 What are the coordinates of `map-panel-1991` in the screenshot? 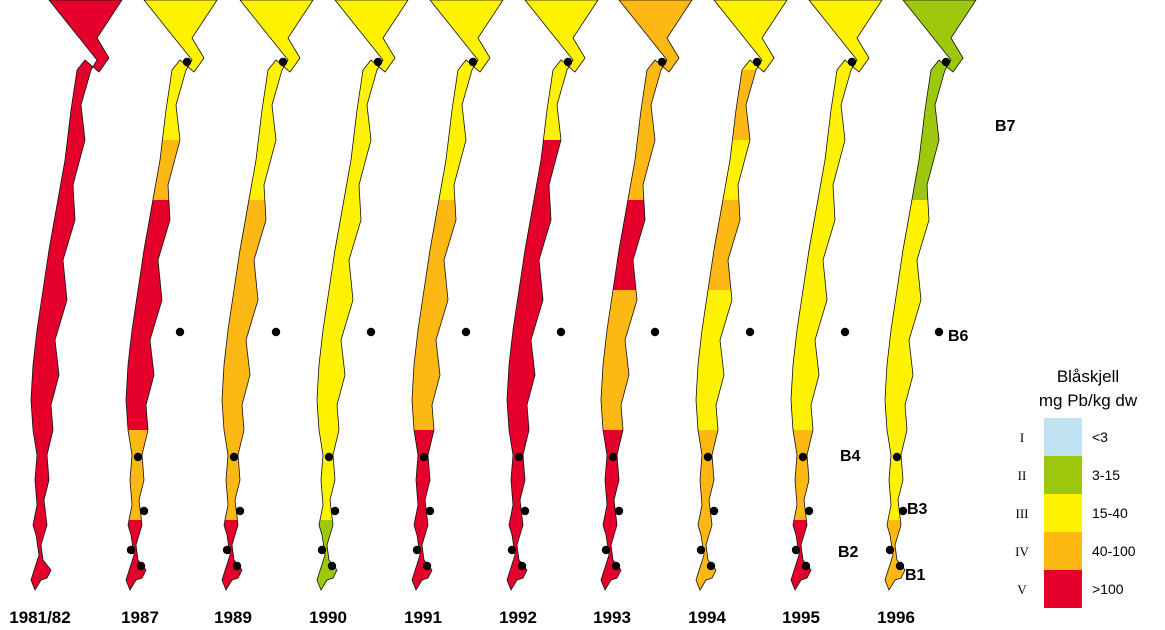 It's located at (457, 295).